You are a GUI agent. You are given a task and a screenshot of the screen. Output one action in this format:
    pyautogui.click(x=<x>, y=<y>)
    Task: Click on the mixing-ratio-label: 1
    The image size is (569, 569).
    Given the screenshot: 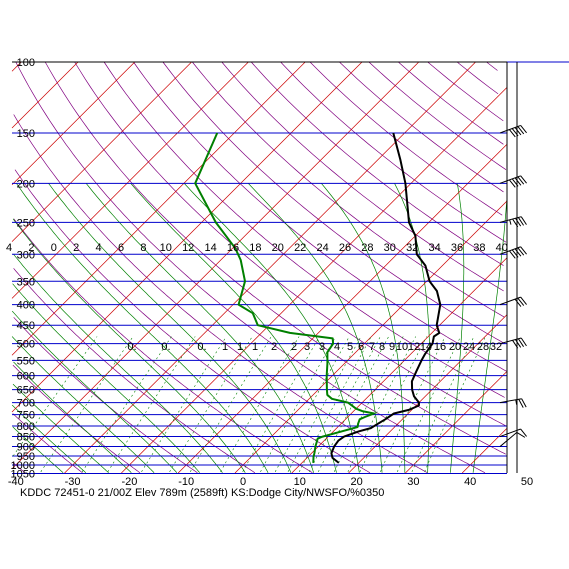 What is the action you would take?
    pyautogui.click(x=225, y=347)
    